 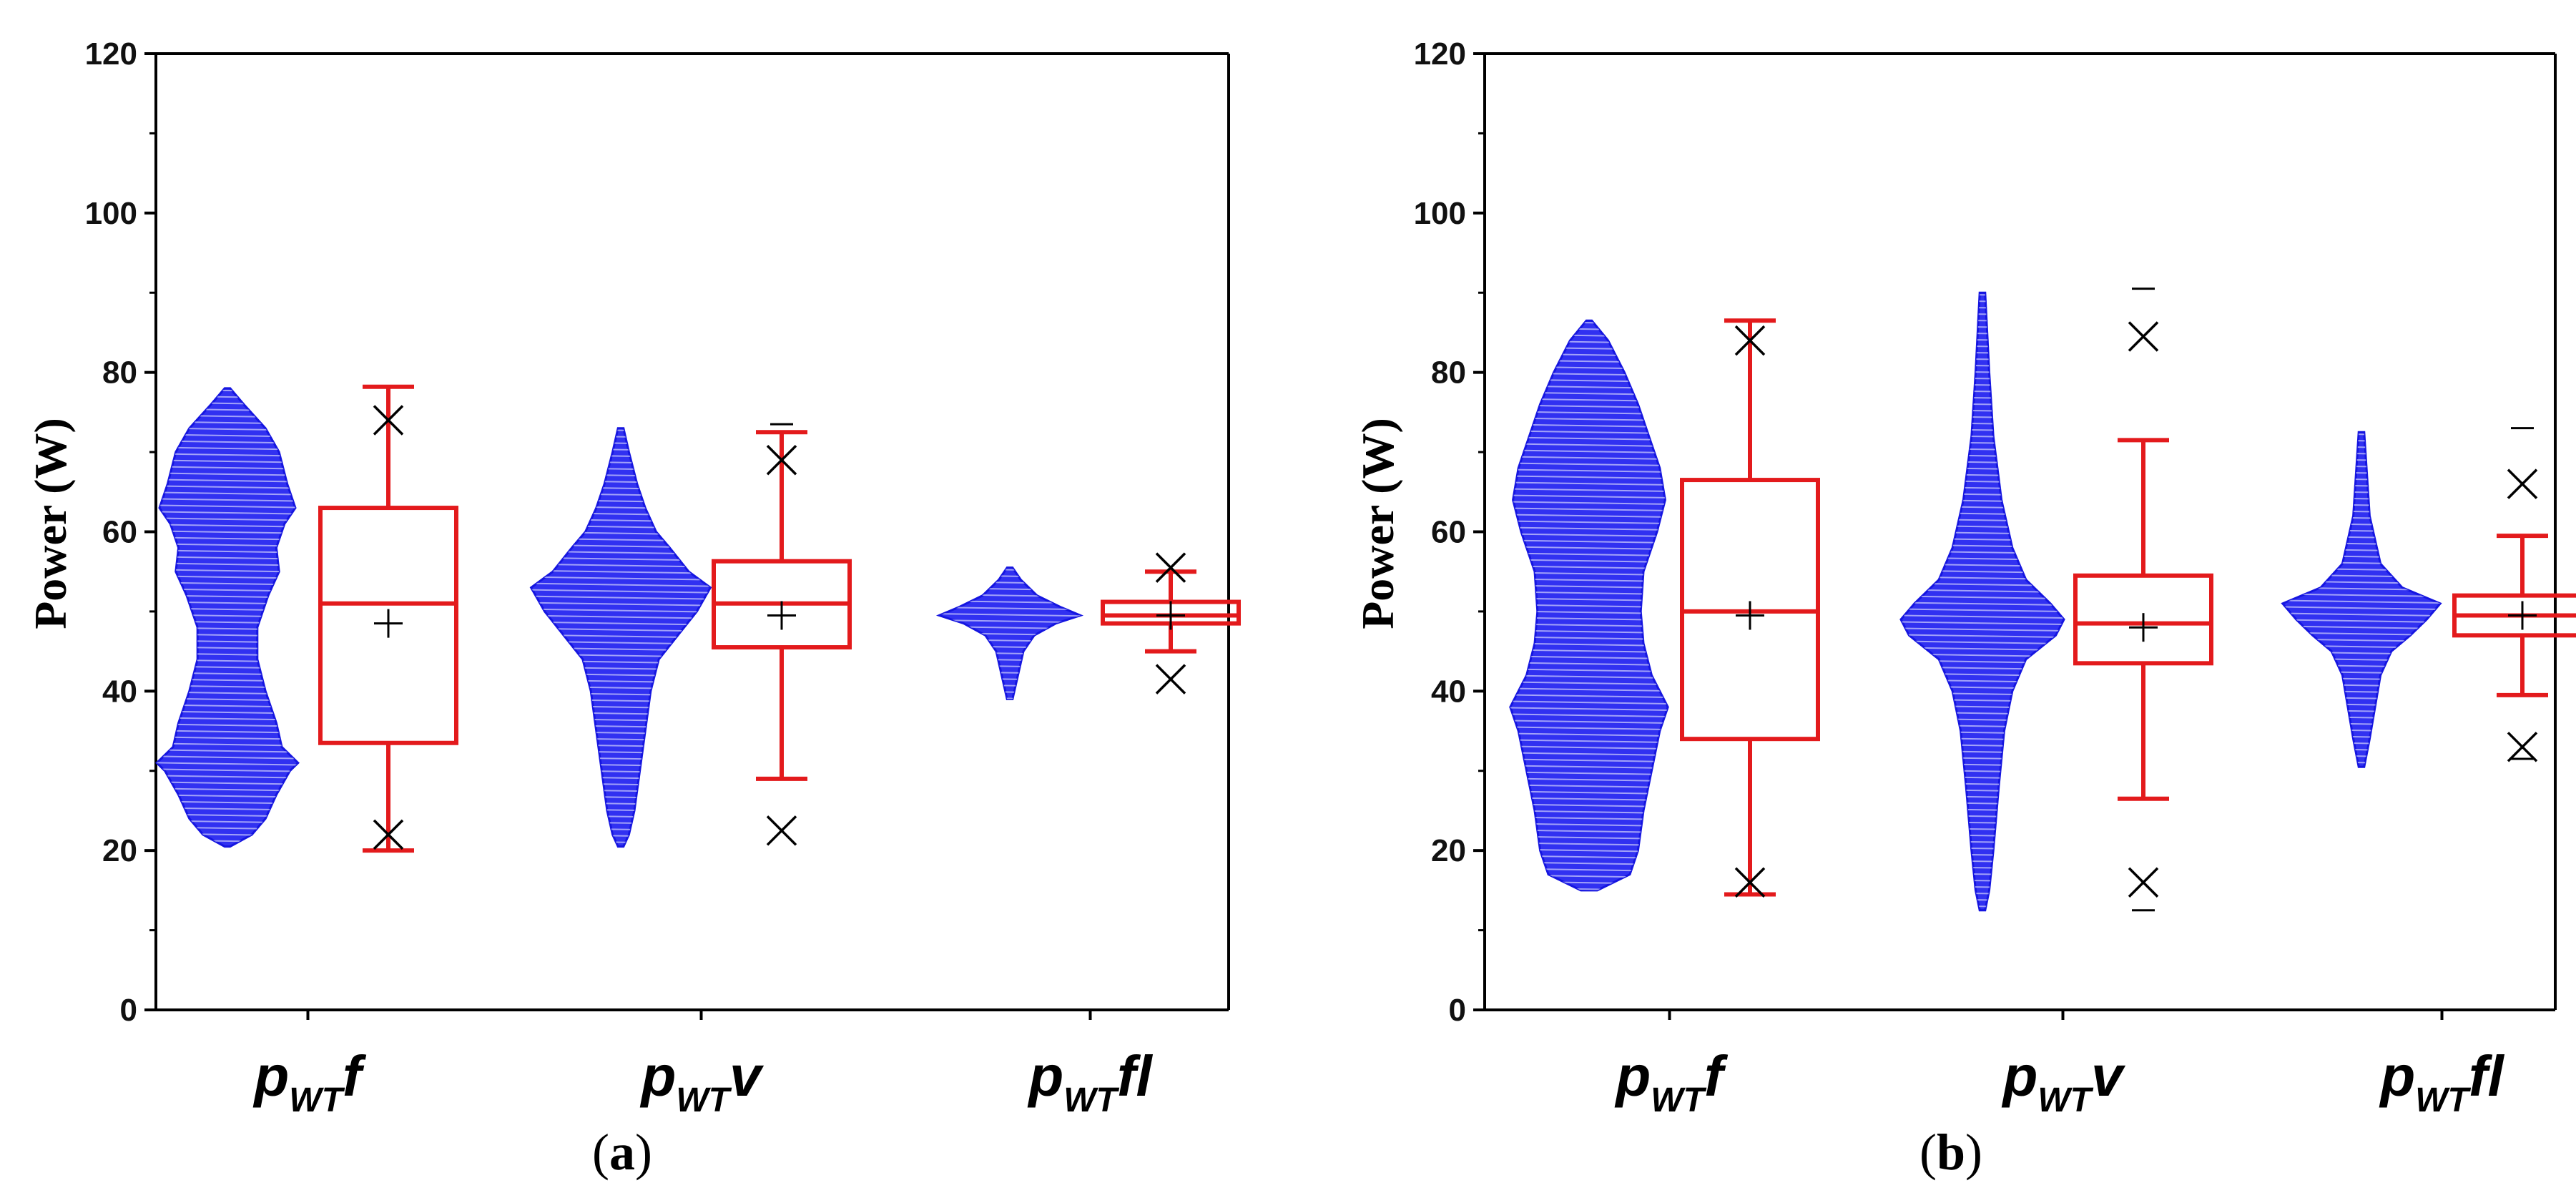 I want to click on x-tick-label-main-a-2: p, so click(x=1045, y=1076).